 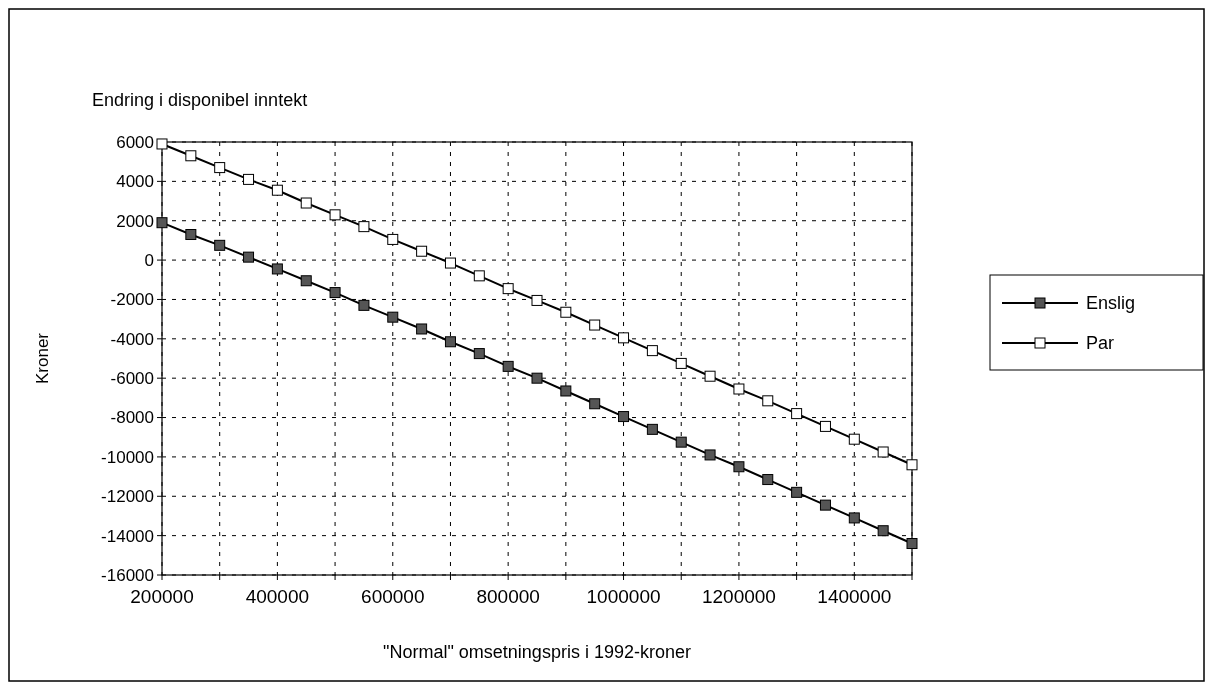 I want to click on y-tick-label: 6000, so click(x=135, y=142).